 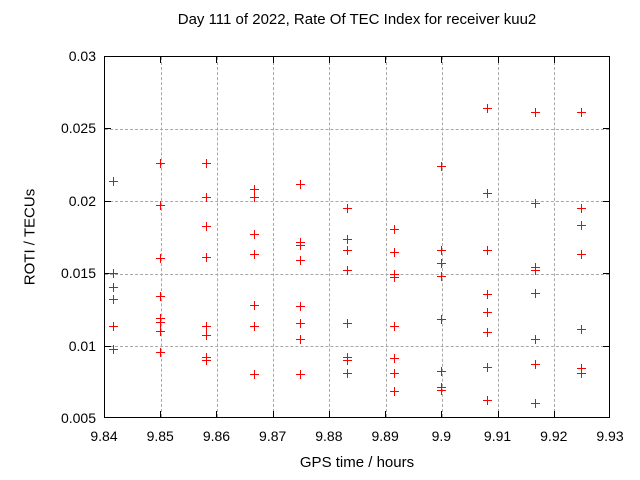 What do you see at coordinates (82, 345) in the screenshot?
I see `y-tick-label: 0.01` at bounding box center [82, 345].